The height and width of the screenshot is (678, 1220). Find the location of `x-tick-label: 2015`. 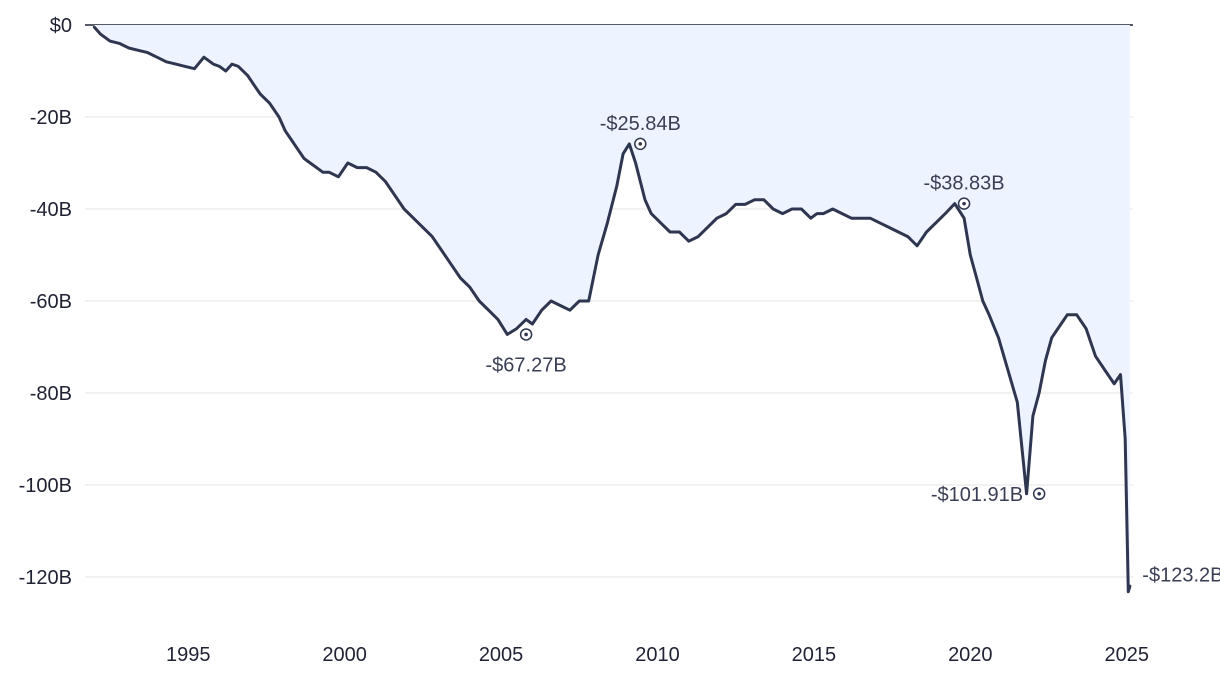

x-tick-label: 2015 is located at coordinates (814, 655).